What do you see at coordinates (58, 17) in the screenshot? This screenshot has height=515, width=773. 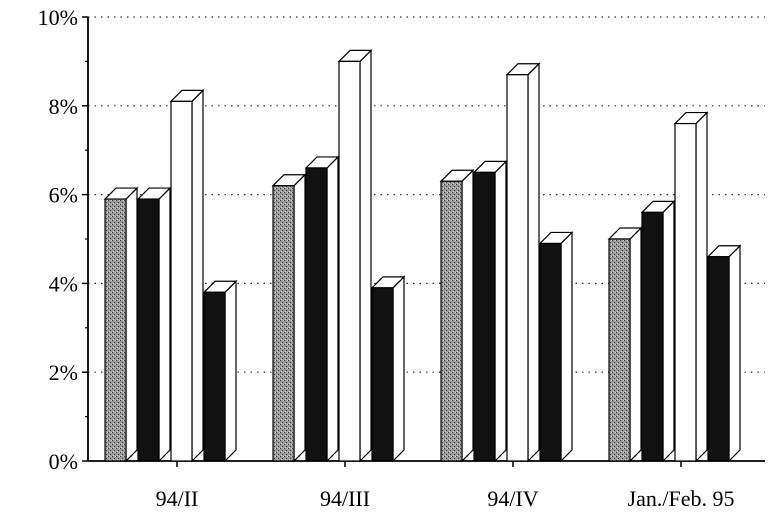 I see `y-tick-label: 10%` at bounding box center [58, 17].